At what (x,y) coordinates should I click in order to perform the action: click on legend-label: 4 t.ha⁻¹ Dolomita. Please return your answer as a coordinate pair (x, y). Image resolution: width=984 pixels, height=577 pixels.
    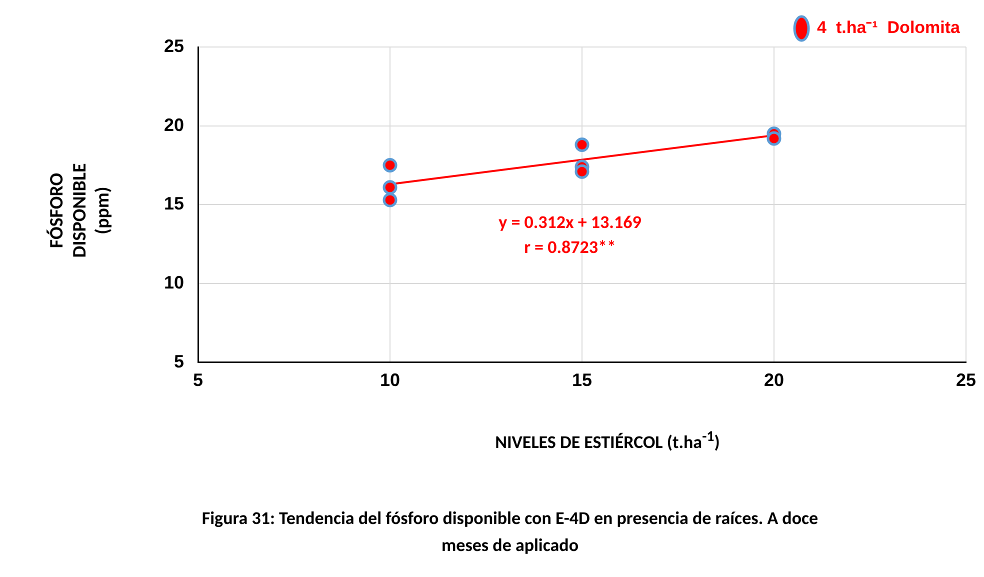
    Looking at the image, I should click on (889, 28).